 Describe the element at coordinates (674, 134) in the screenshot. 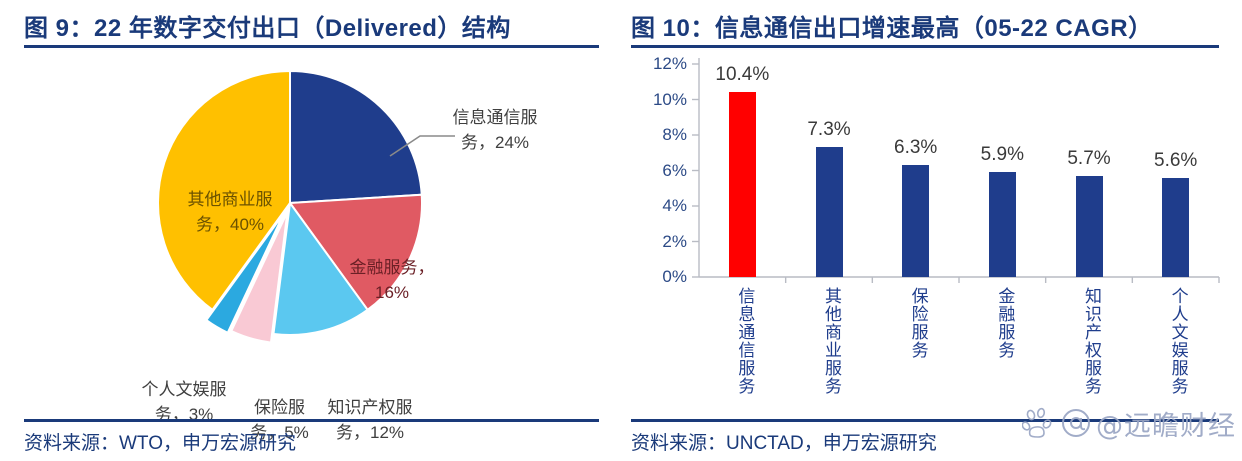

I see `y-axis-tick-label: 8%` at that location.